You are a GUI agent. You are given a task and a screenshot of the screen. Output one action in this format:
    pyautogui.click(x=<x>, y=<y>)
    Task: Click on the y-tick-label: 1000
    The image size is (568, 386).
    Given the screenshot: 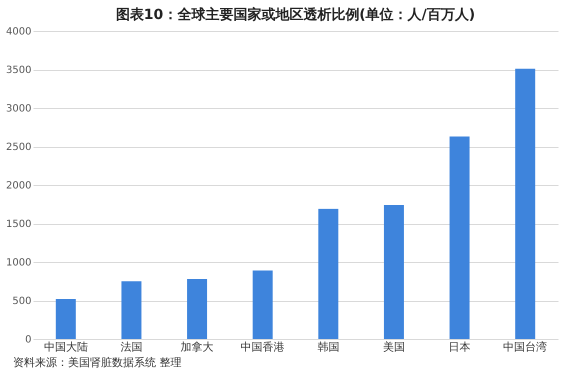 What is the action you would take?
    pyautogui.click(x=19, y=263)
    